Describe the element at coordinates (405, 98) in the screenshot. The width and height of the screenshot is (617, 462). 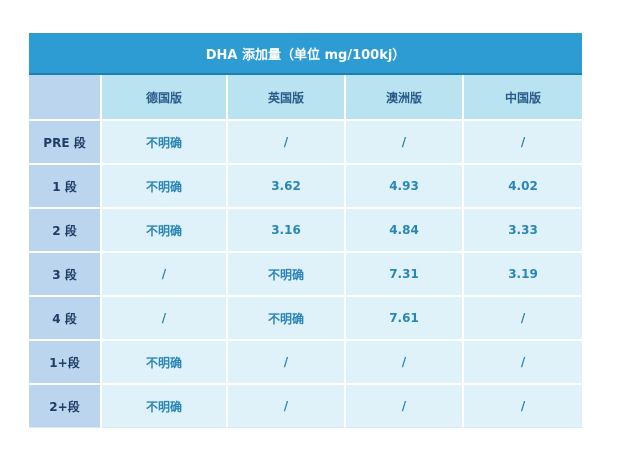
I see `column-header-australia: 澳洲版` at that location.